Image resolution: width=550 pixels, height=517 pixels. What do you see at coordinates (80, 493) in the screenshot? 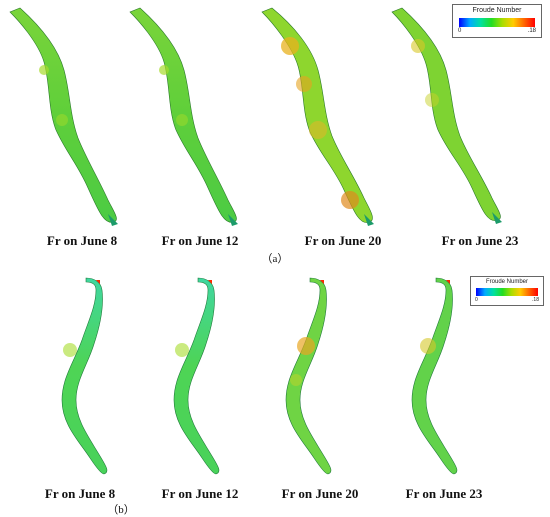
I see `caption-b-june-8: Fr on June 8` at bounding box center [80, 493].